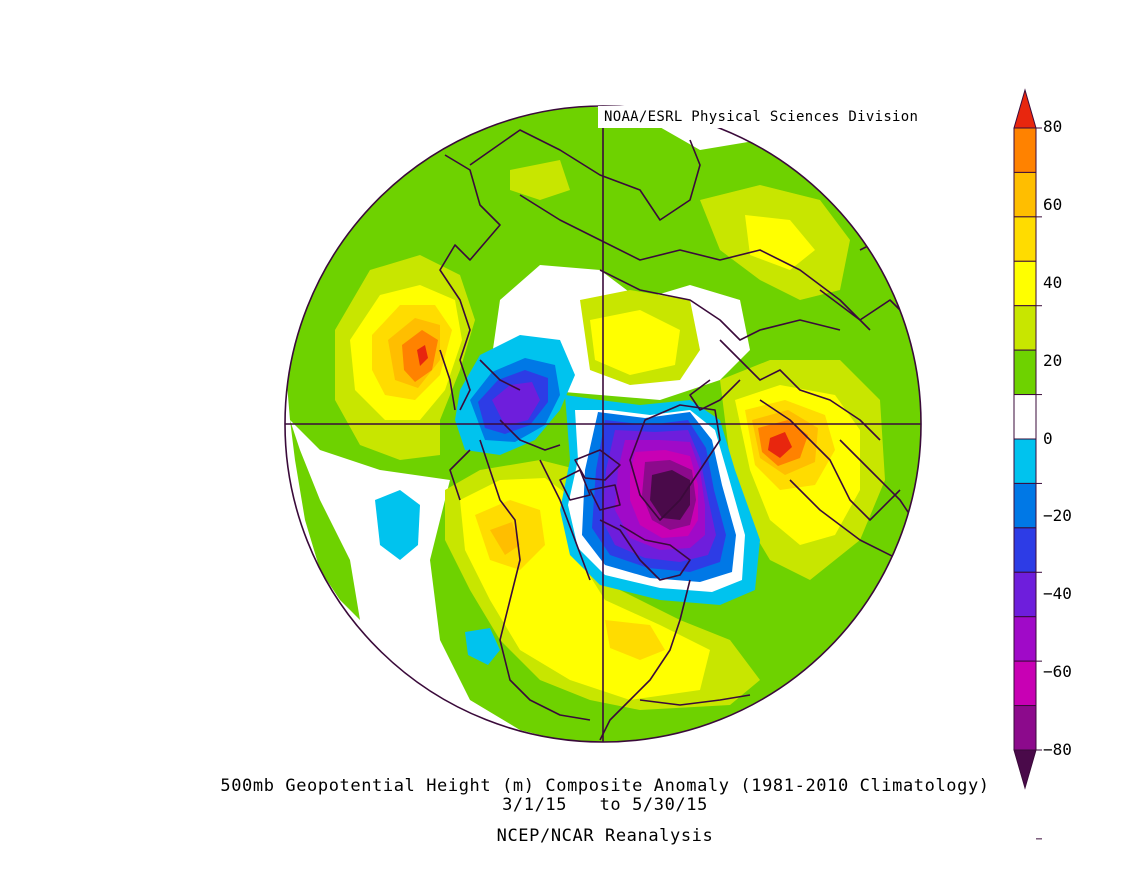 The width and height of the screenshot is (1130, 874). I want to click on anomaly-minimum-core, so click(670, 495).